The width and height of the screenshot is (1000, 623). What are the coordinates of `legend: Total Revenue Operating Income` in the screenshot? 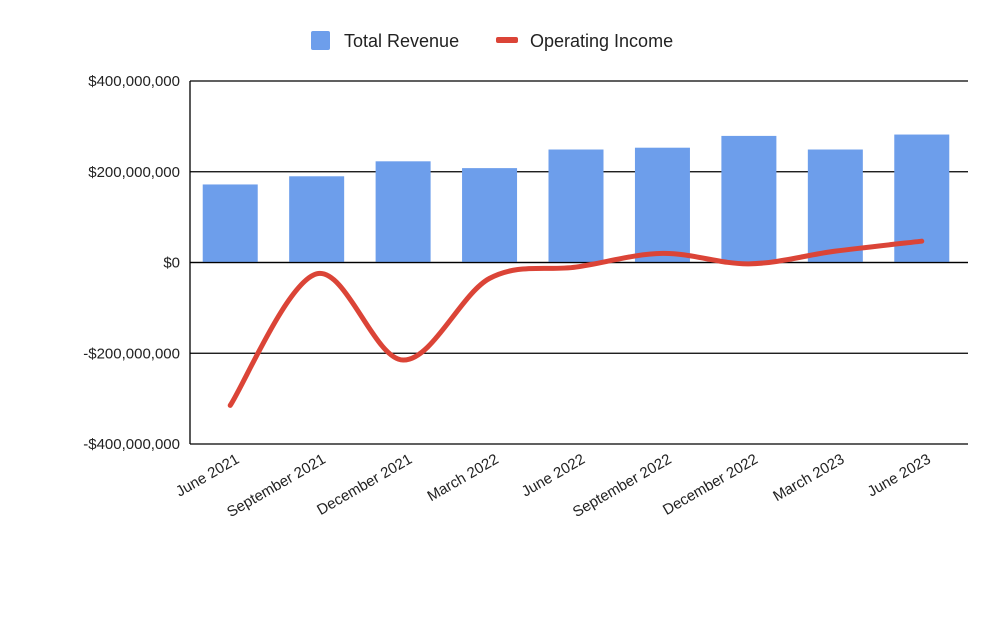 It's located at (492, 41).